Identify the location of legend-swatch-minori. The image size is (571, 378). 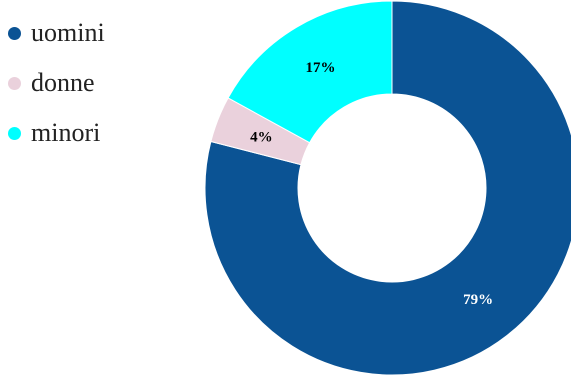
(14, 133).